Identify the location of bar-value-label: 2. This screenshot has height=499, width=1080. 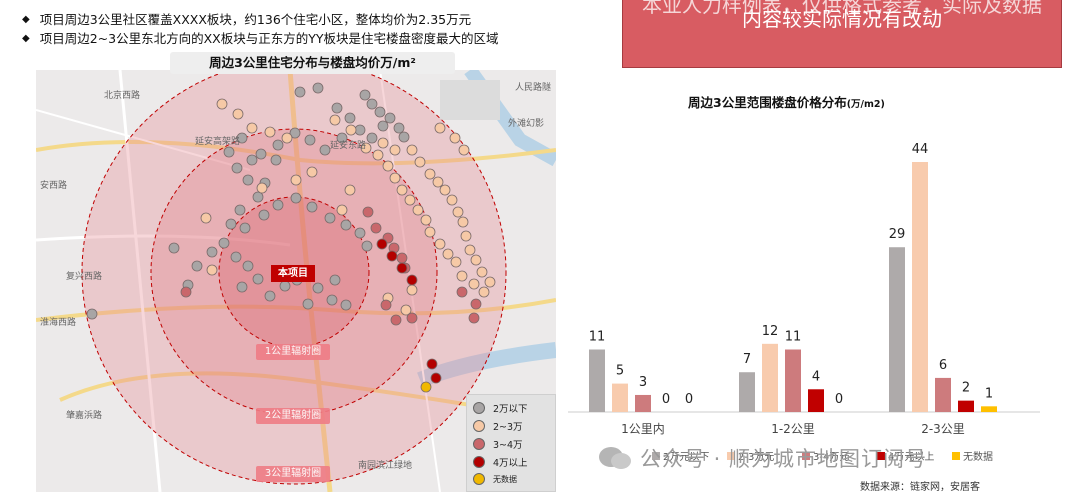
(966, 388).